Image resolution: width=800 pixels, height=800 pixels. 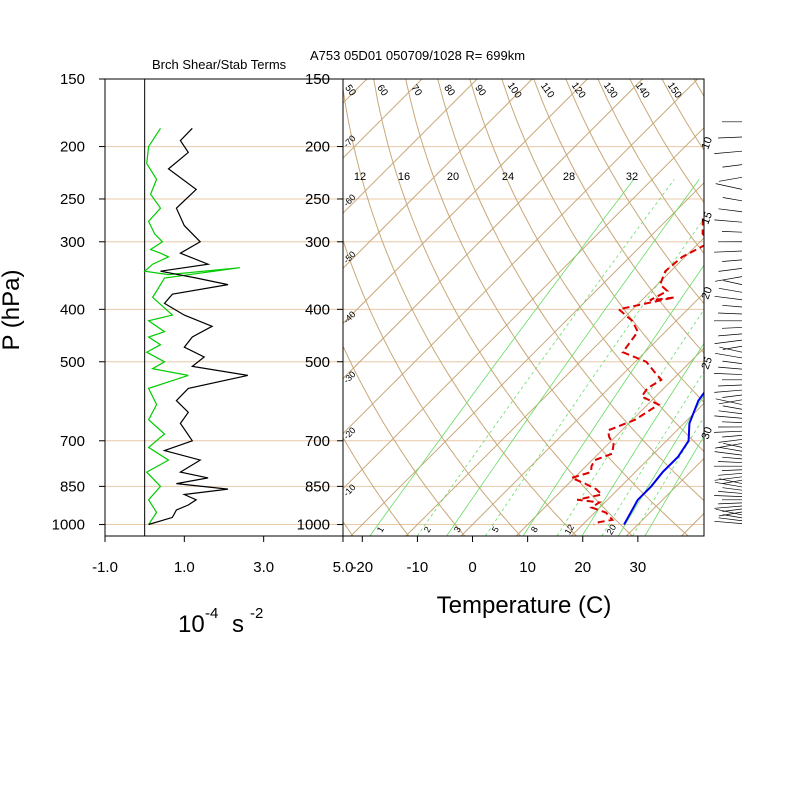 What do you see at coordinates (707, 143) in the screenshot?
I see `wind-side-label: 10` at bounding box center [707, 143].